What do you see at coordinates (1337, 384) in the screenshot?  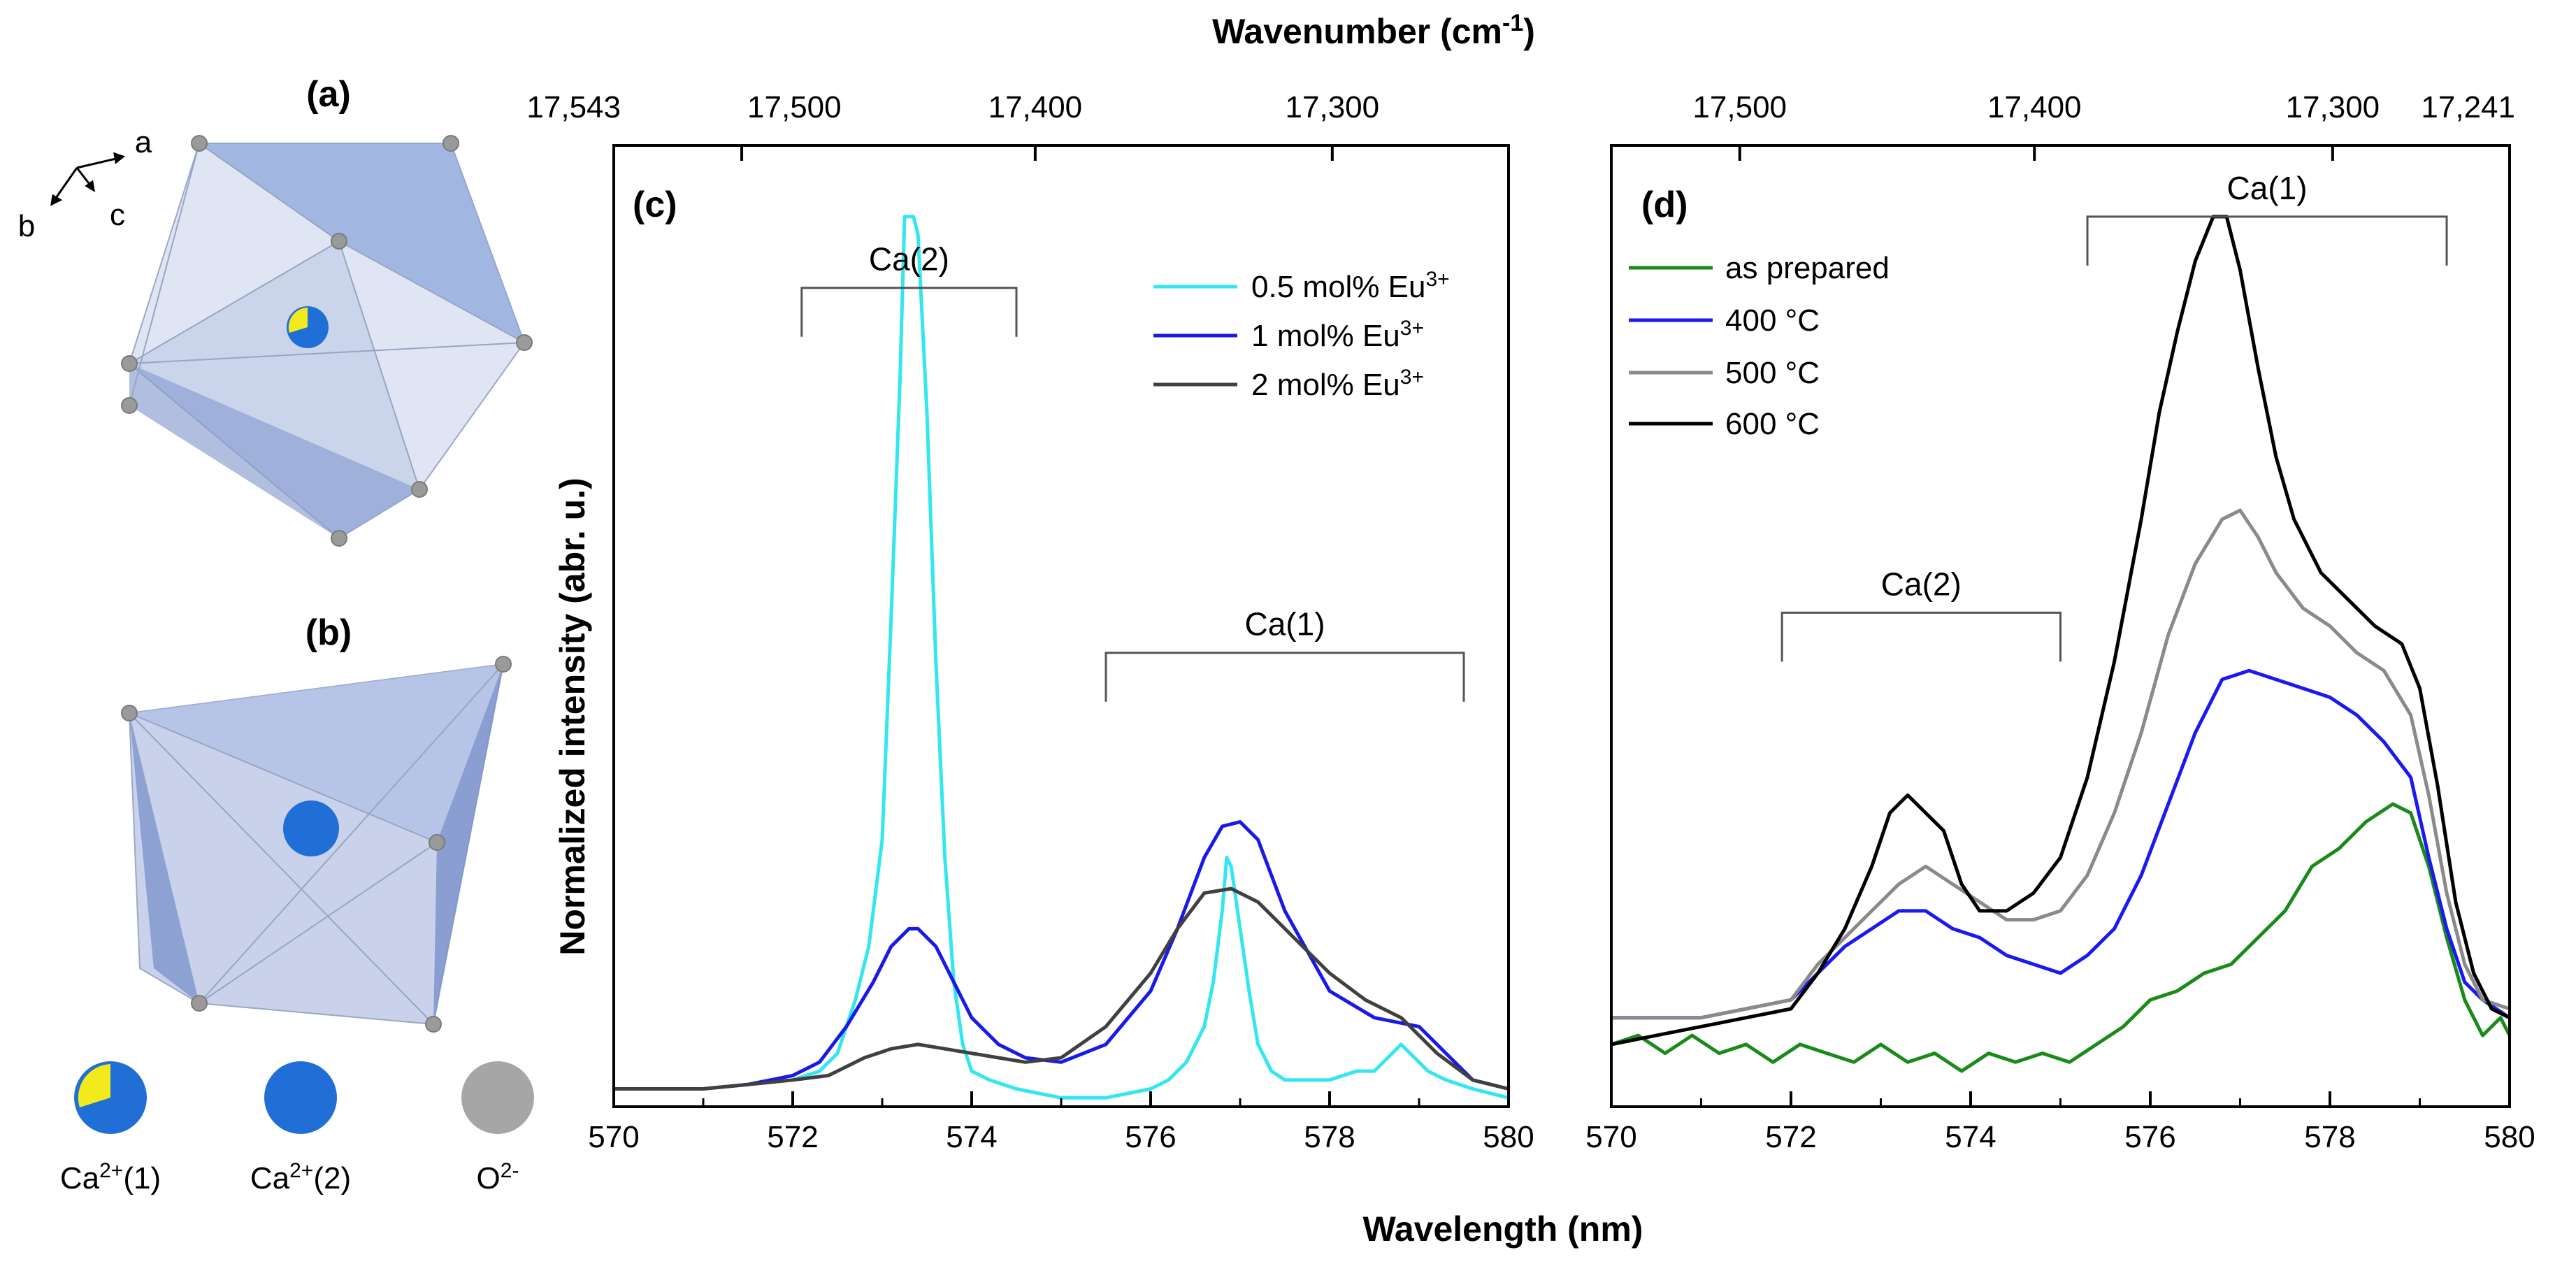 I see `legend-label-c-2: 2 mol% Eu3+` at bounding box center [1337, 384].